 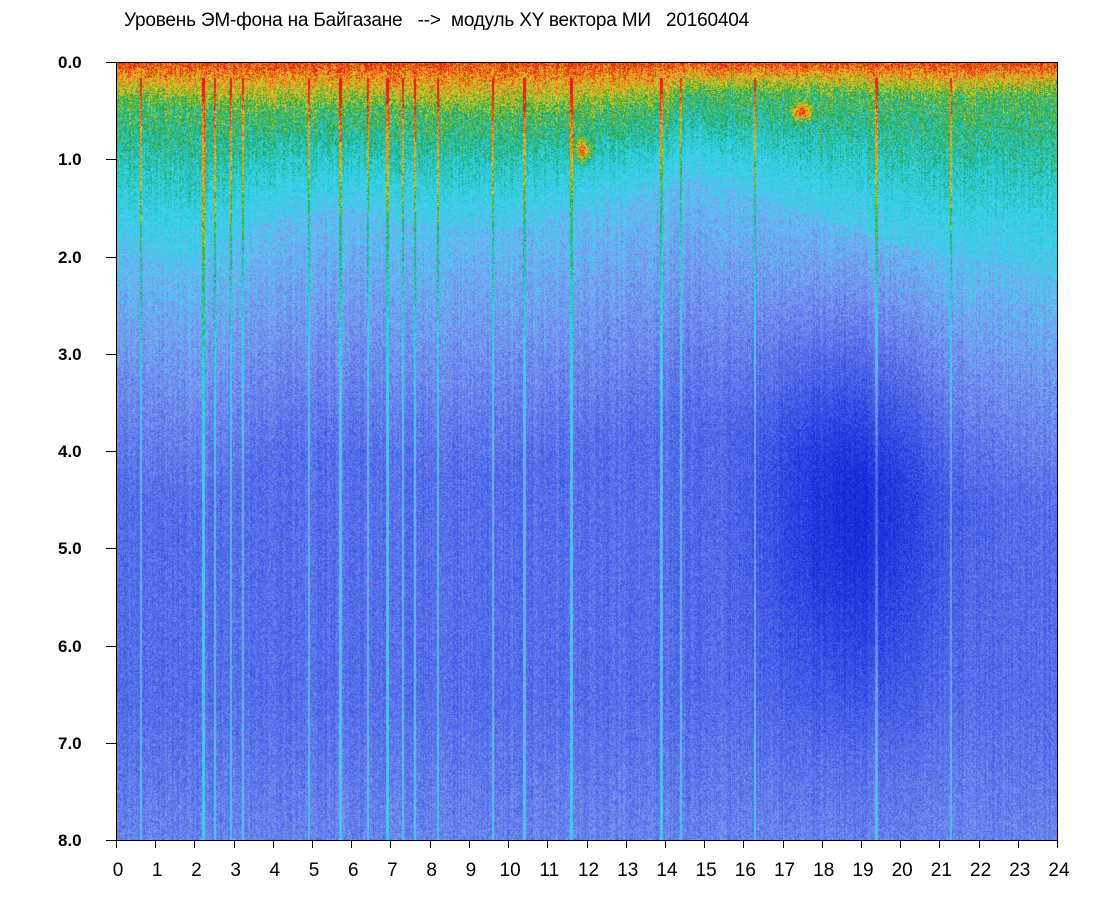 I want to click on x-tick-label: 9, so click(x=471, y=870).